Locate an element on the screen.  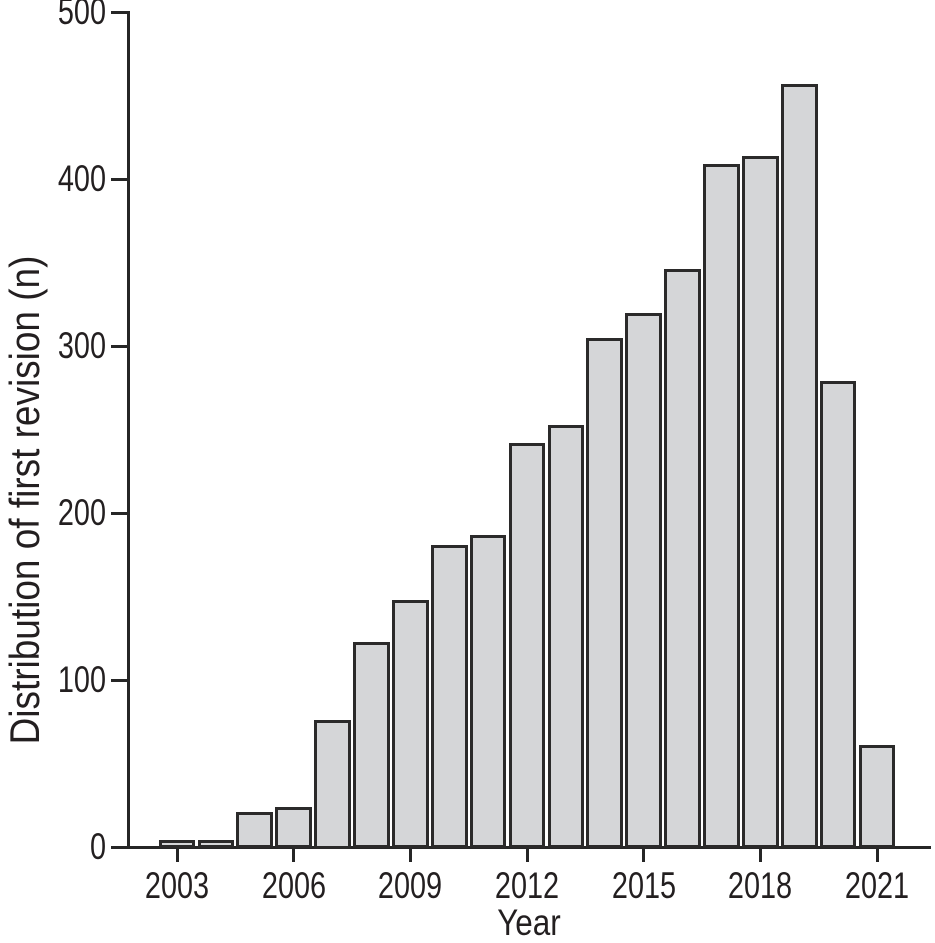
bar-2021 is located at coordinates (877, 797).